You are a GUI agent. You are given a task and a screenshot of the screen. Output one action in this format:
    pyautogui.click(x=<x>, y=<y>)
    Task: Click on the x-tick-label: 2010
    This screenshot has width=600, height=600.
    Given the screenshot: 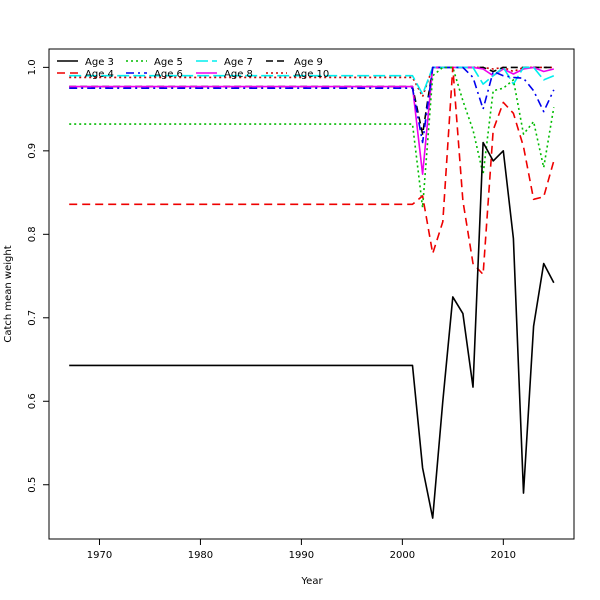 What is the action you would take?
    pyautogui.click(x=503, y=555)
    